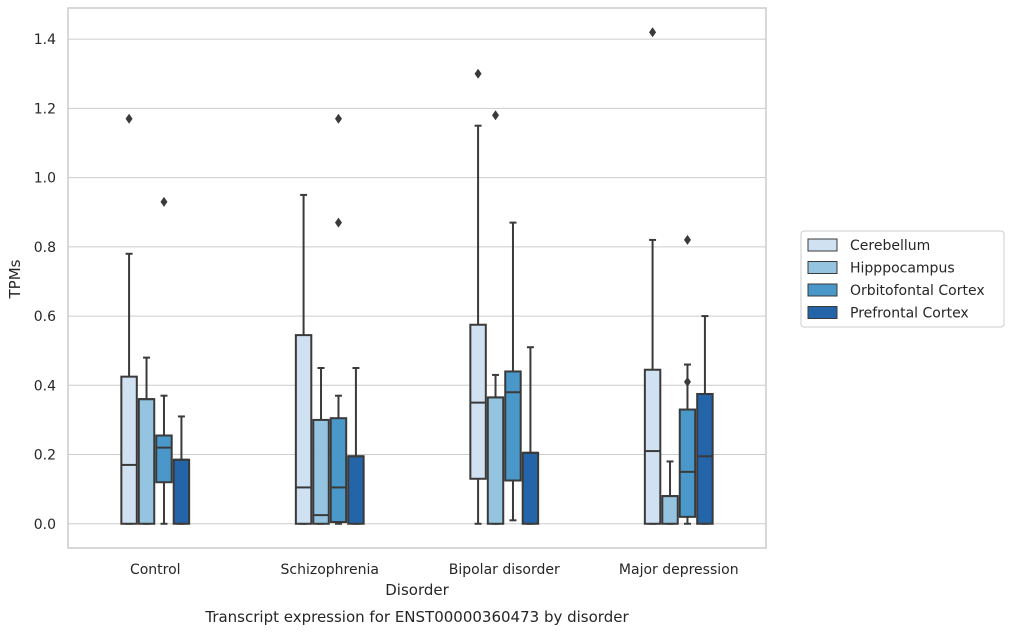 This screenshot has height=634, width=1014. Describe the element at coordinates (679, 570) in the screenshot. I see `x-tick-label: Major depression` at that location.